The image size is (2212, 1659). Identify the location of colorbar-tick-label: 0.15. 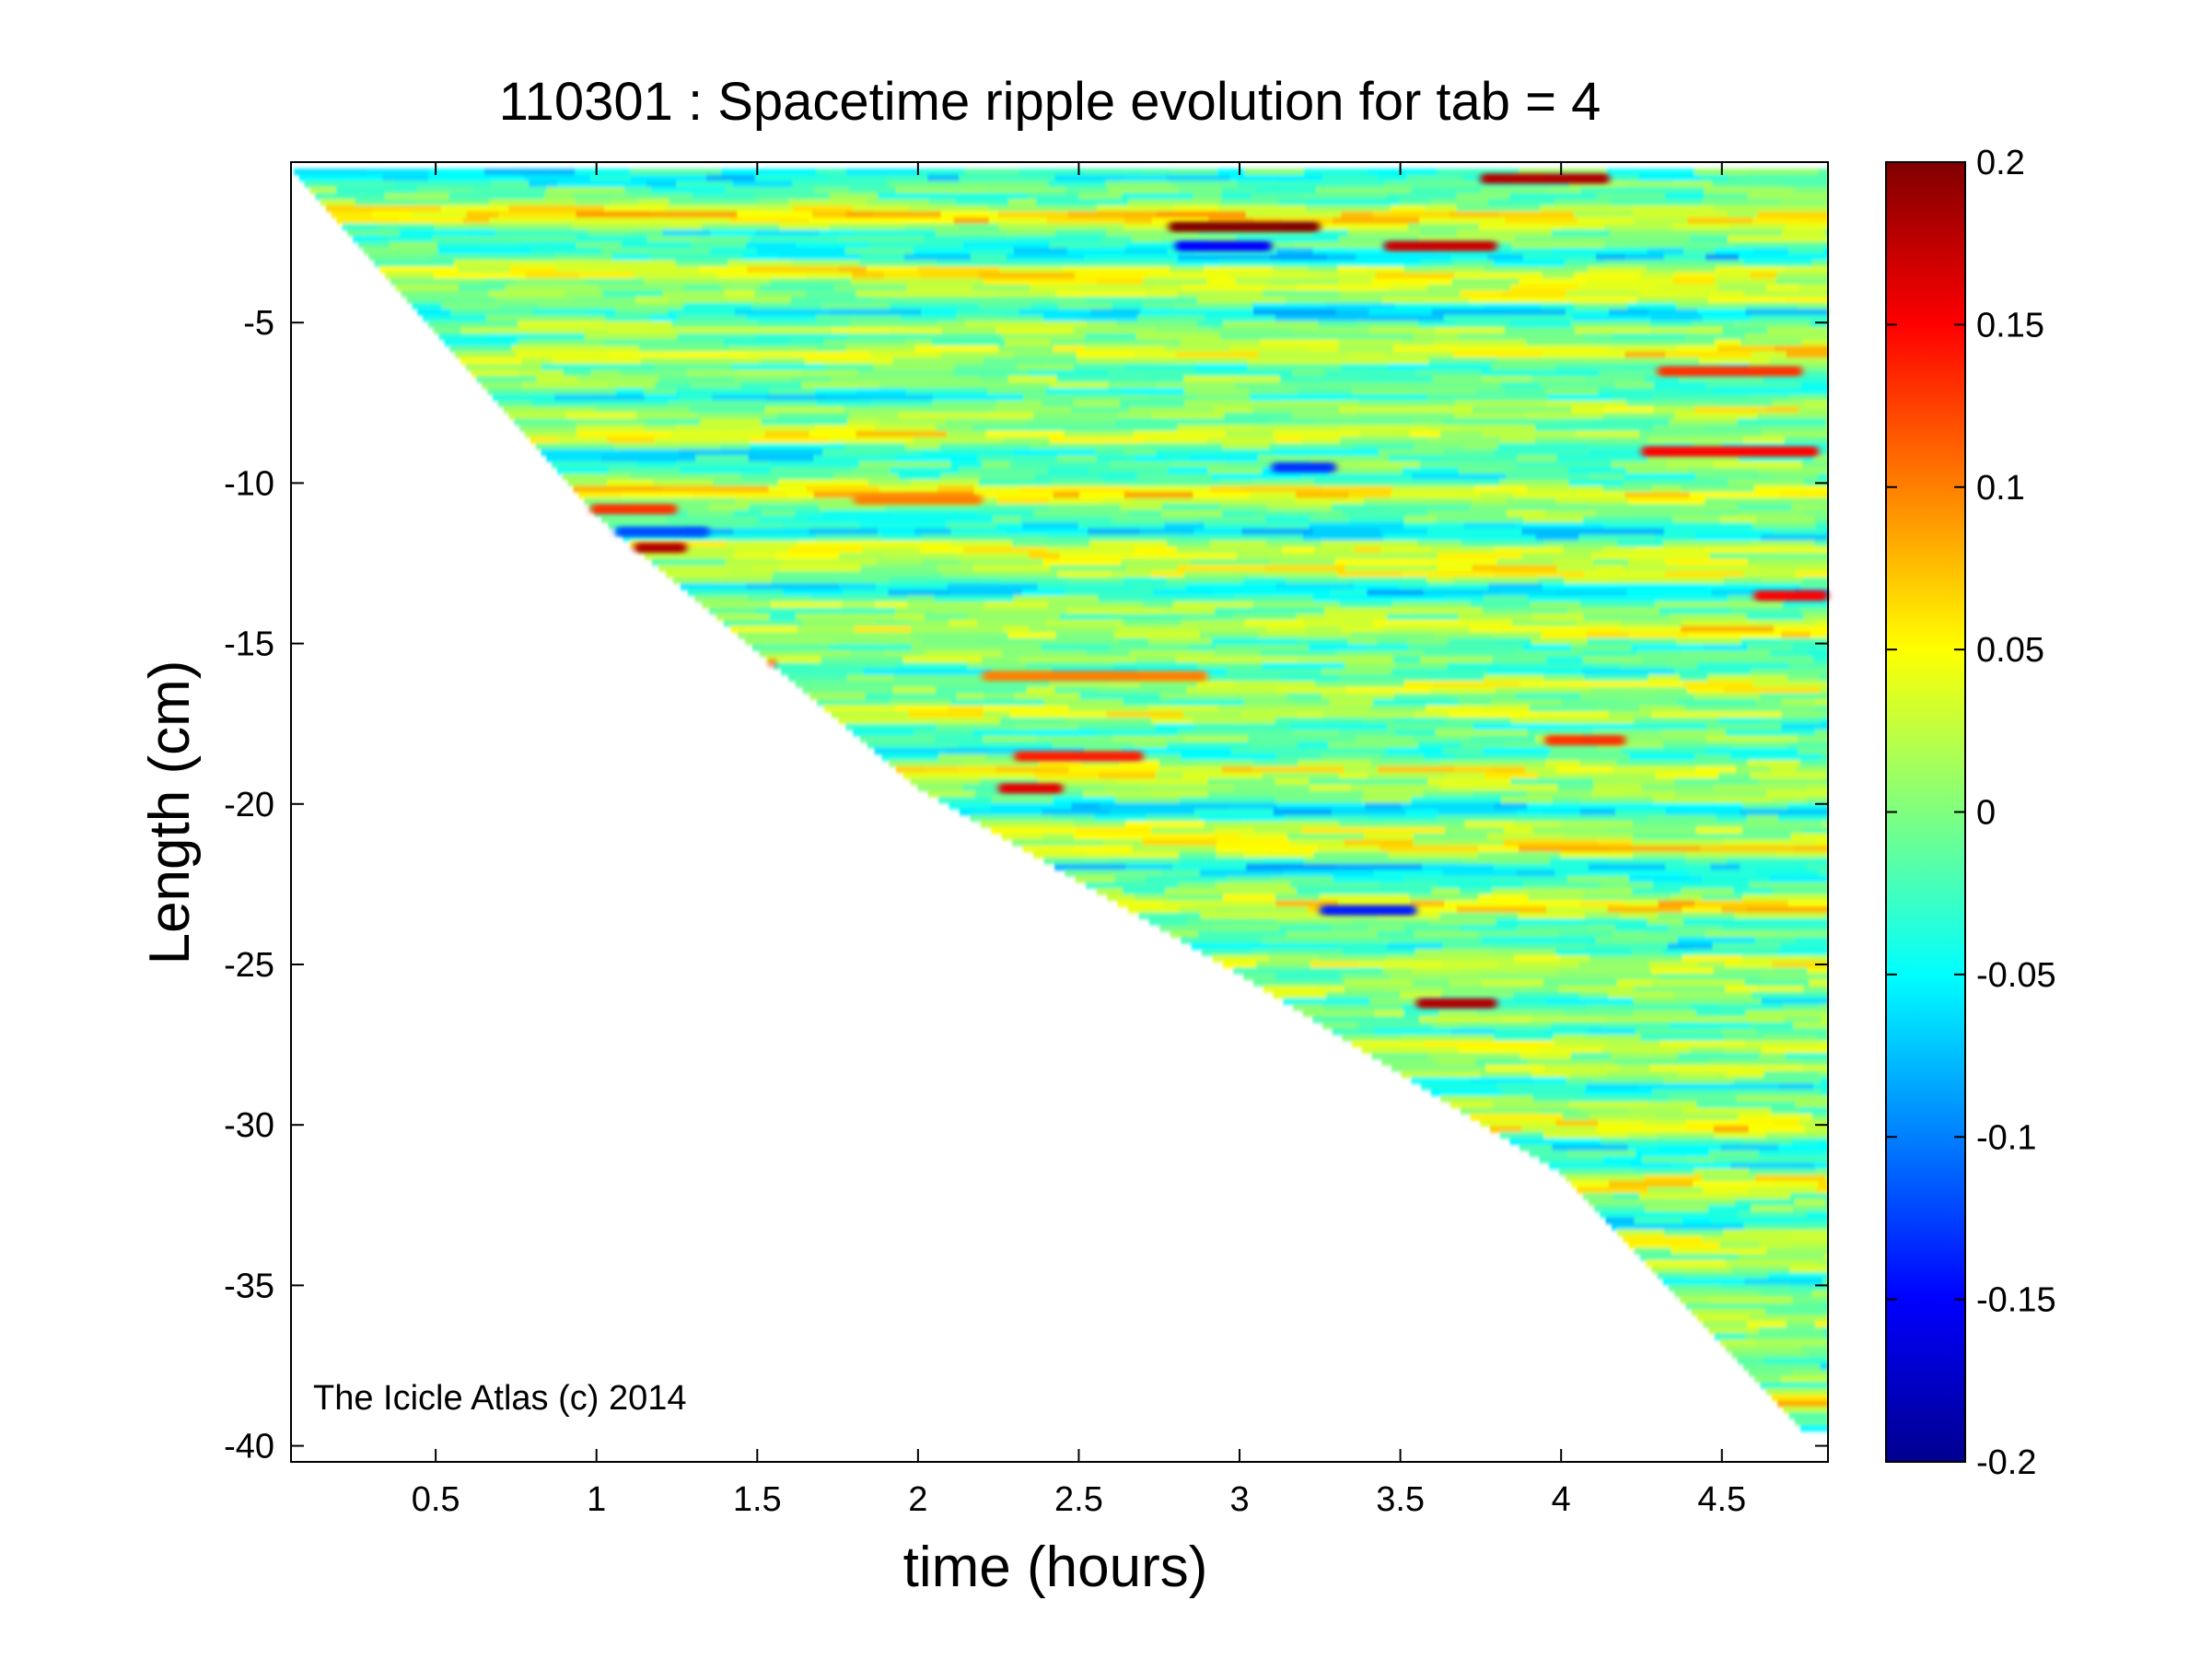
(2010, 325).